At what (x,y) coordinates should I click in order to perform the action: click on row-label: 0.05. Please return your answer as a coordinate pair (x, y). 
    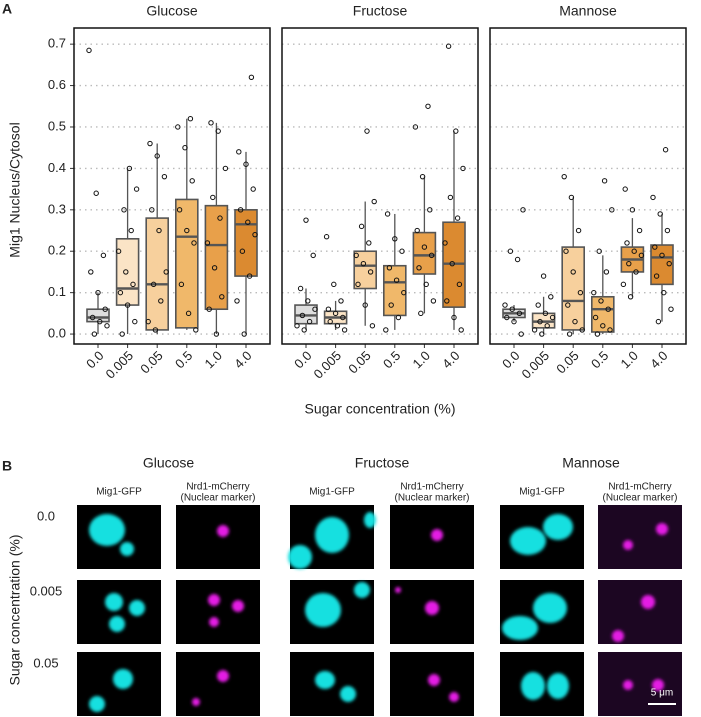
    Looking at the image, I should click on (45, 662).